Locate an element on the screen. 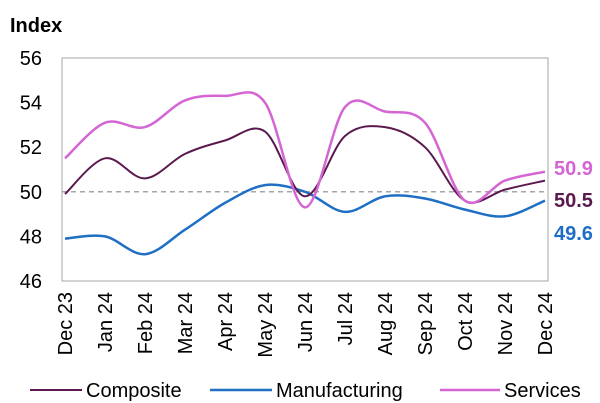 This screenshot has height=403, width=600. x-tick-label: Aug 24 is located at coordinates (386, 323).